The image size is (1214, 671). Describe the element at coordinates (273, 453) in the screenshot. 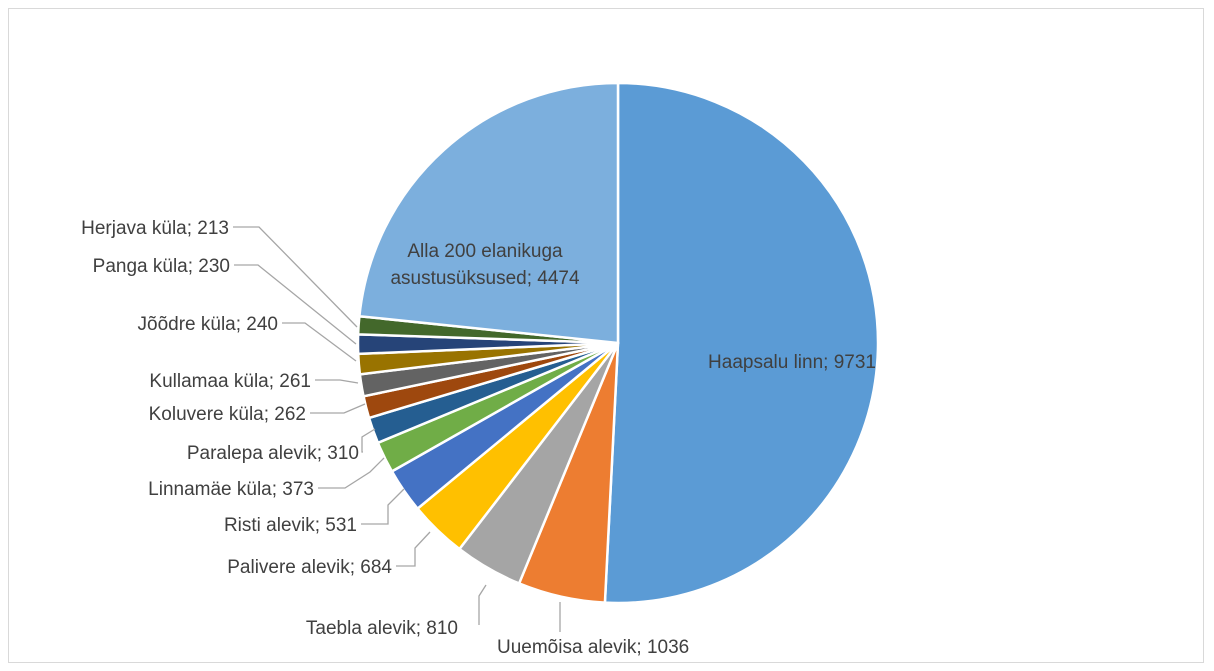

I see `data-label-paralepa-alevik: Paralepa alevik; 310` at that location.